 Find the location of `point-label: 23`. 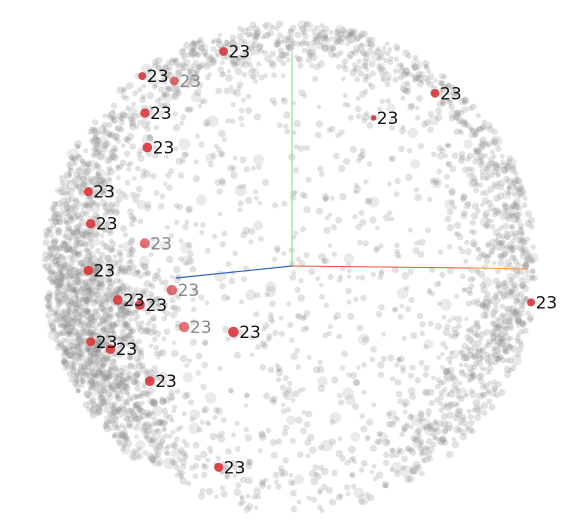

point-label: 23 is located at coordinates (235, 468).